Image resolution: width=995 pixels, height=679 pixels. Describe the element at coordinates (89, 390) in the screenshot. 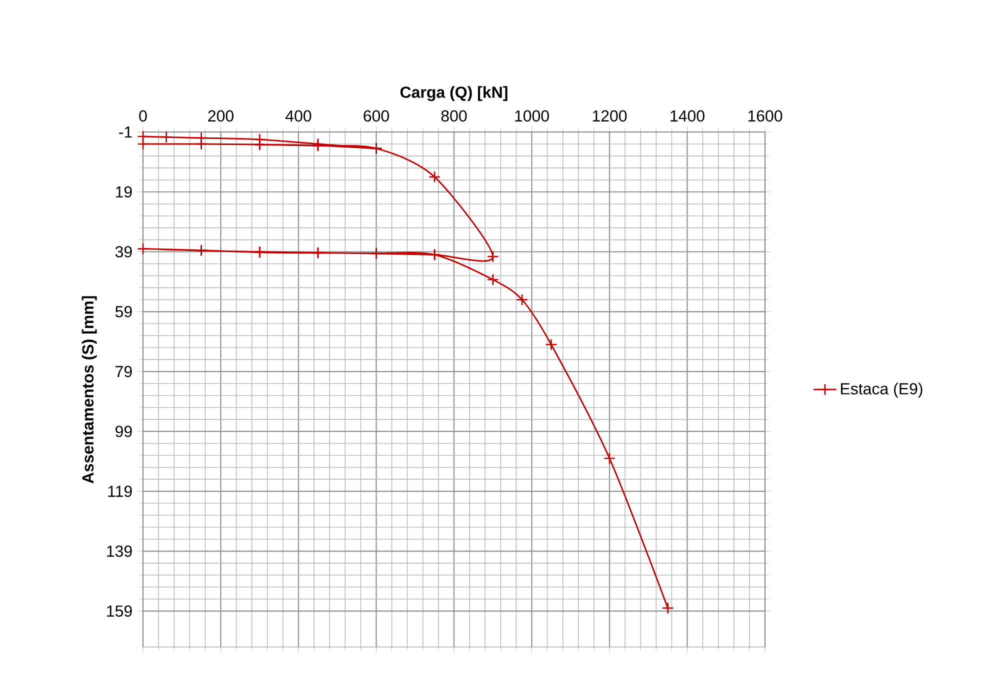

I see `y-axis-title: Assentamentos (S) [mm]` at that location.